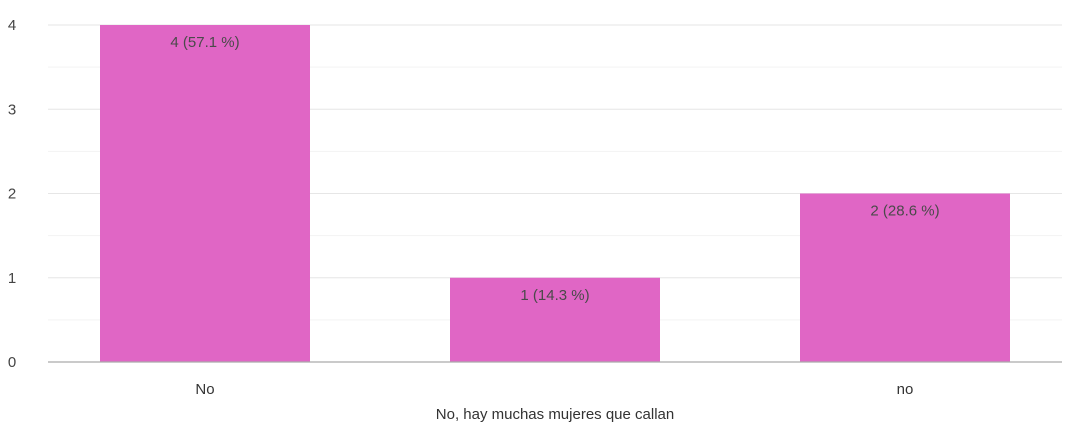  I want to click on x-category-label: No, hay muchas mujeres que callan, so click(555, 414).